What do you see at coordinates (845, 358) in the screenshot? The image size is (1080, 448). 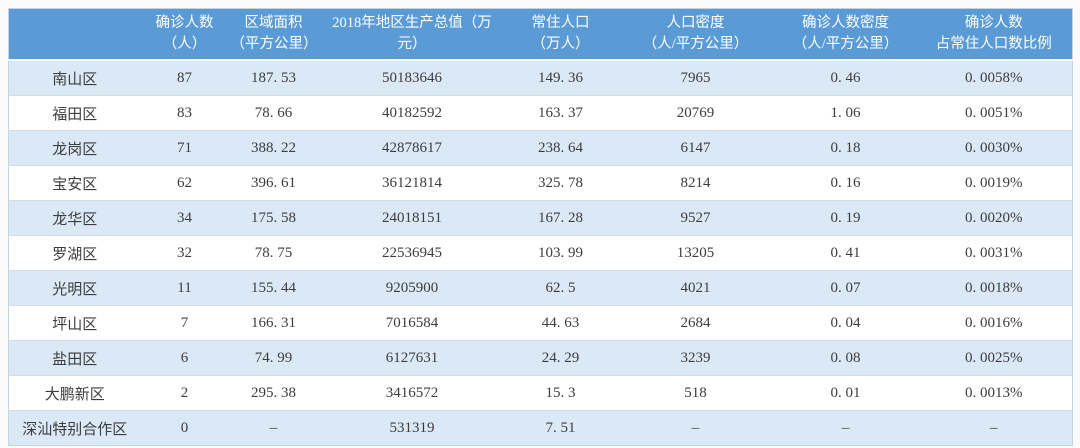 I see `value-cell: 0. 08` at bounding box center [845, 358].